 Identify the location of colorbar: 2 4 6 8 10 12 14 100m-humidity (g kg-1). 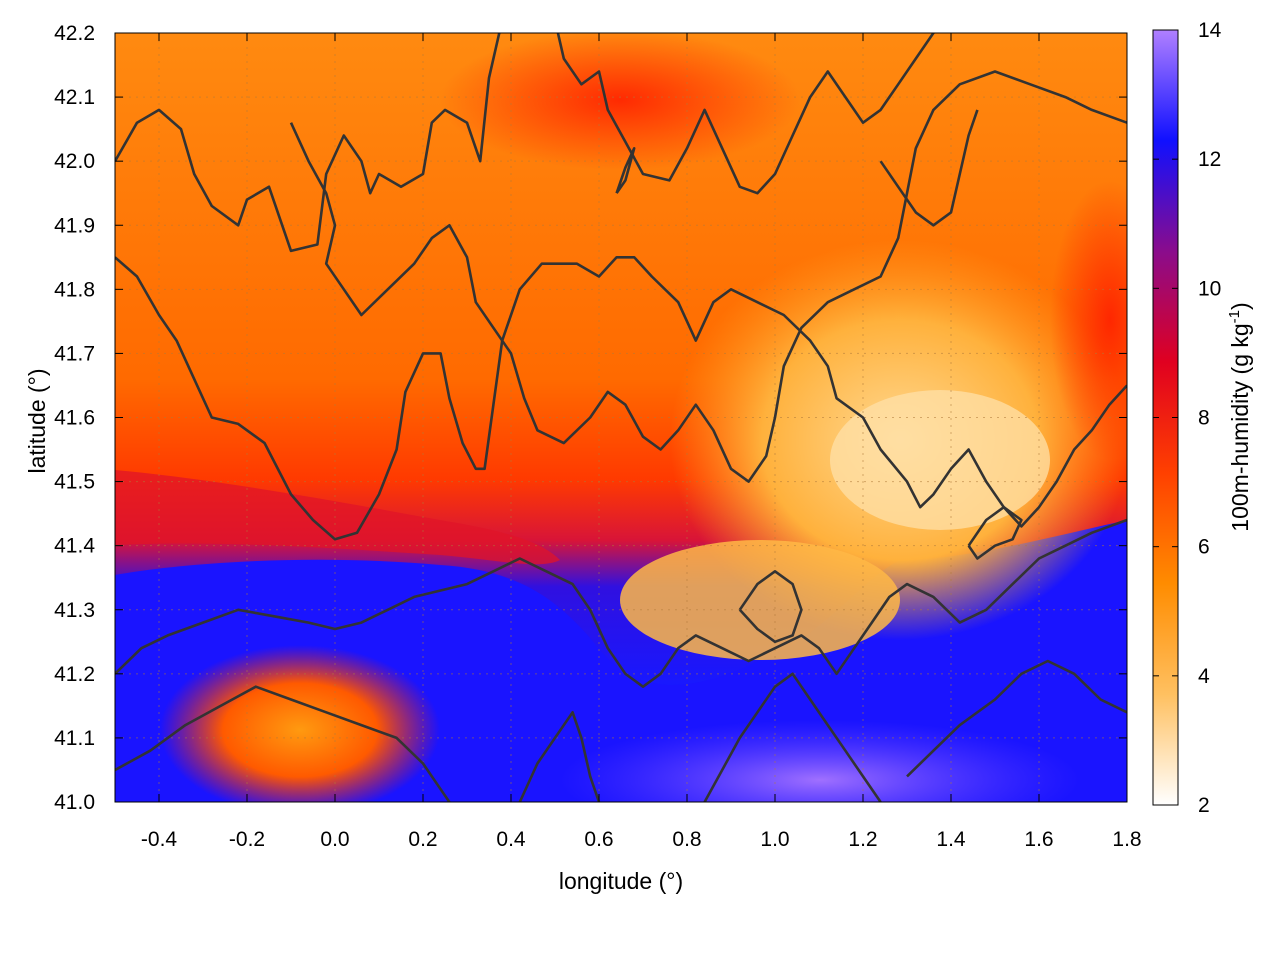
(1202, 418).